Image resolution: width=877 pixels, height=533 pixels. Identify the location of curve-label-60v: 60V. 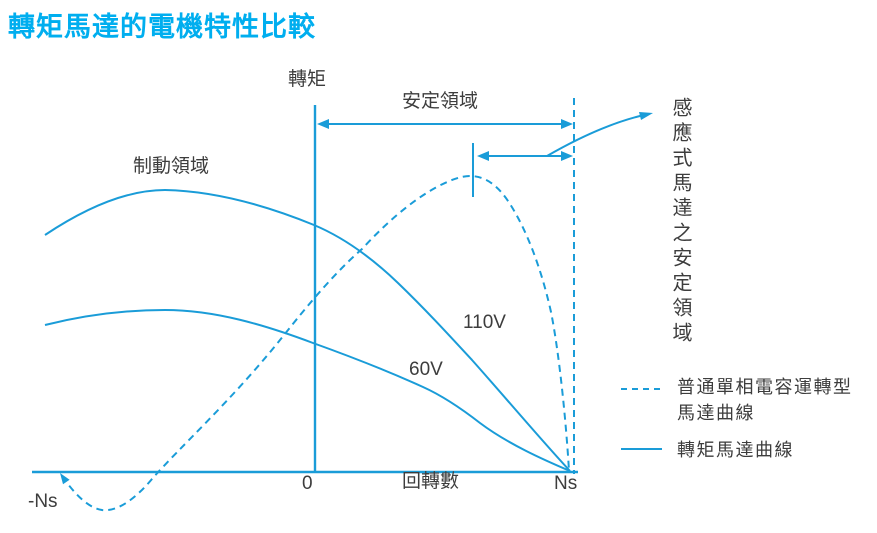
(426, 369).